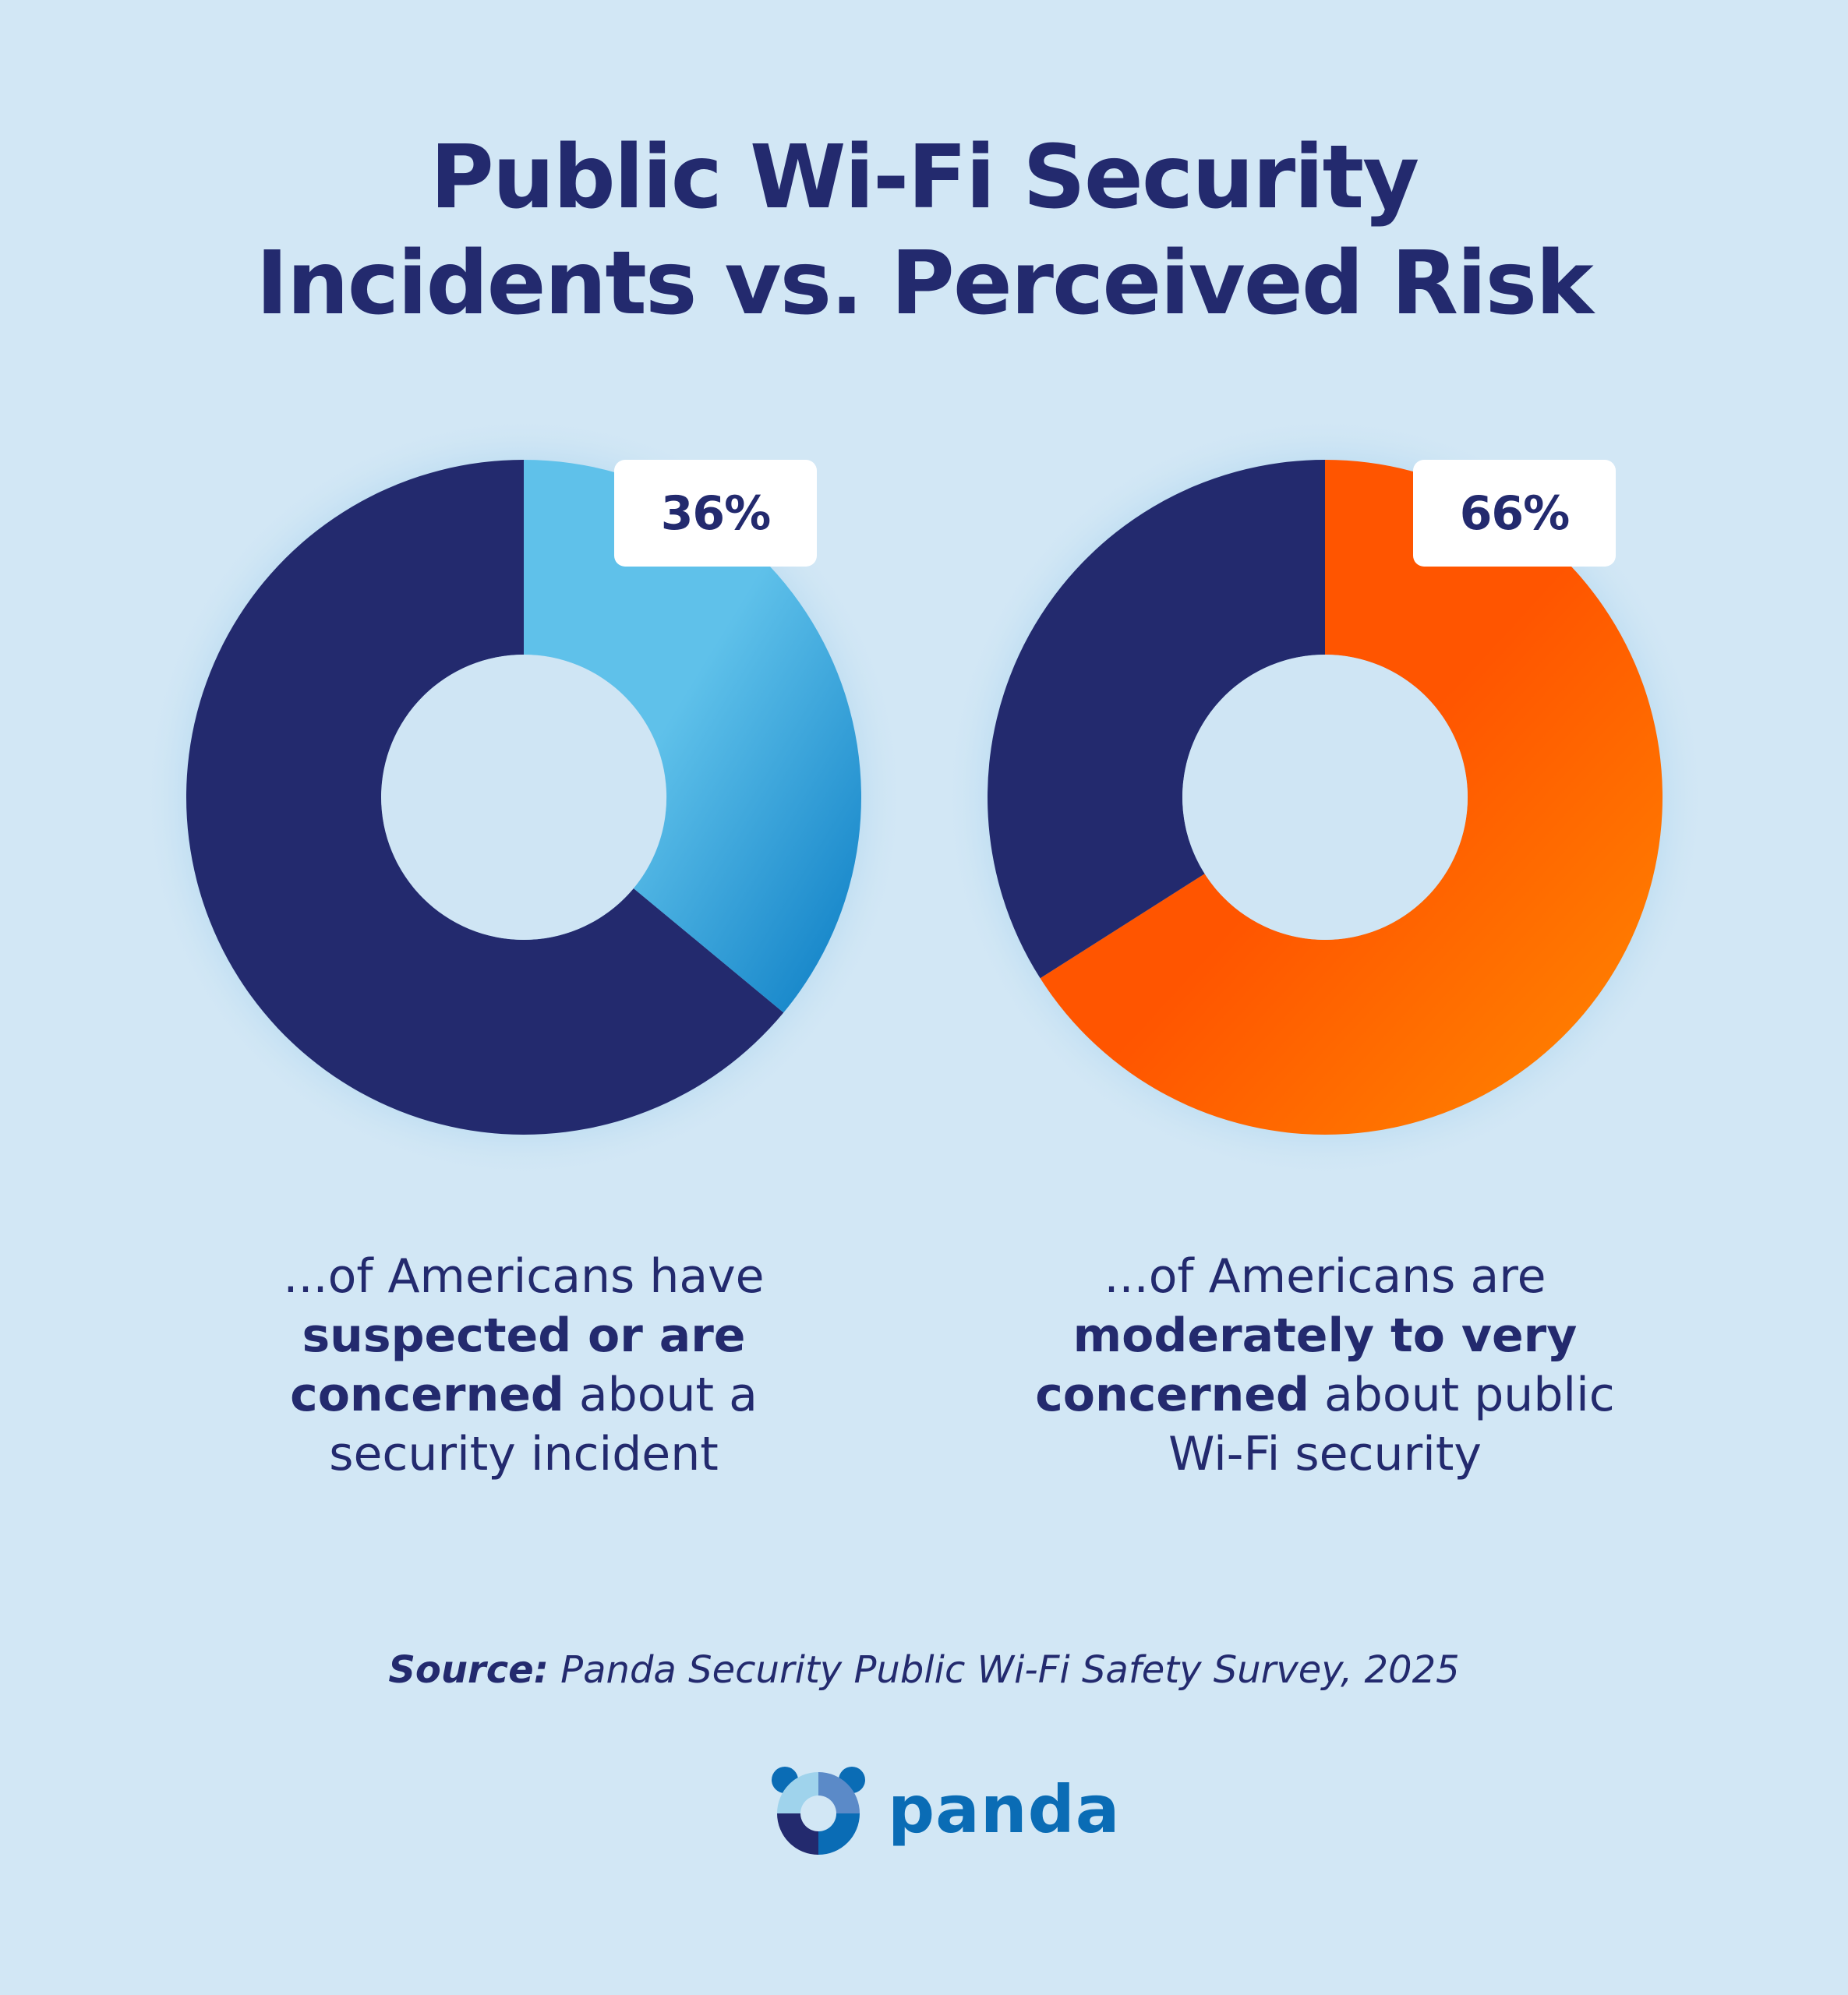  Describe the element at coordinates (715, 513) in the screenshot. I see `percent-badge-36: 36%` at that location.